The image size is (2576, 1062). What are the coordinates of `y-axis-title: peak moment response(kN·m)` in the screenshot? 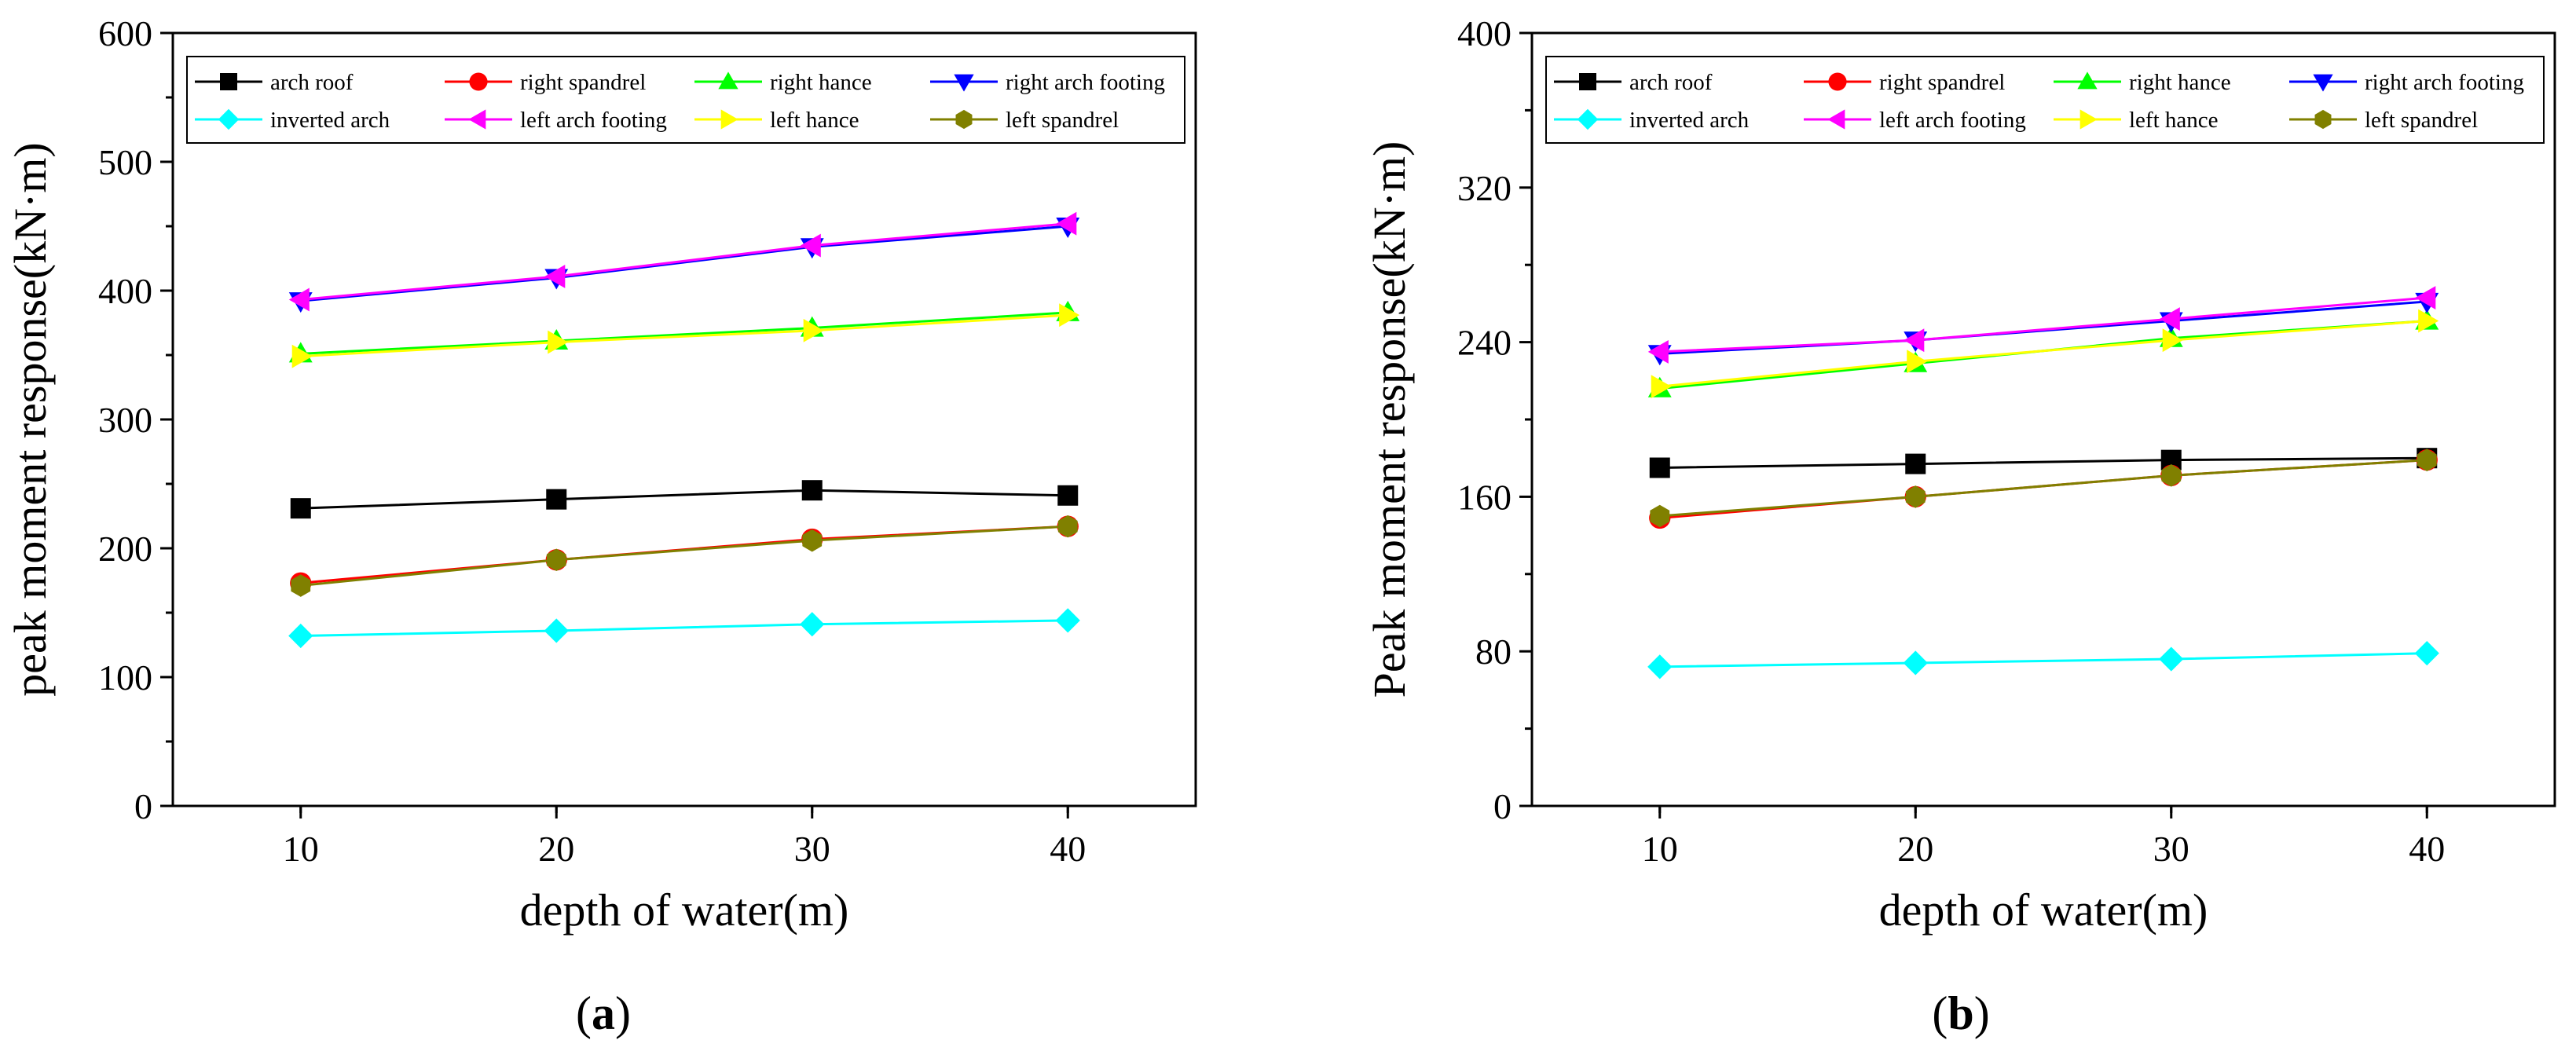 It's located at (30, 419).